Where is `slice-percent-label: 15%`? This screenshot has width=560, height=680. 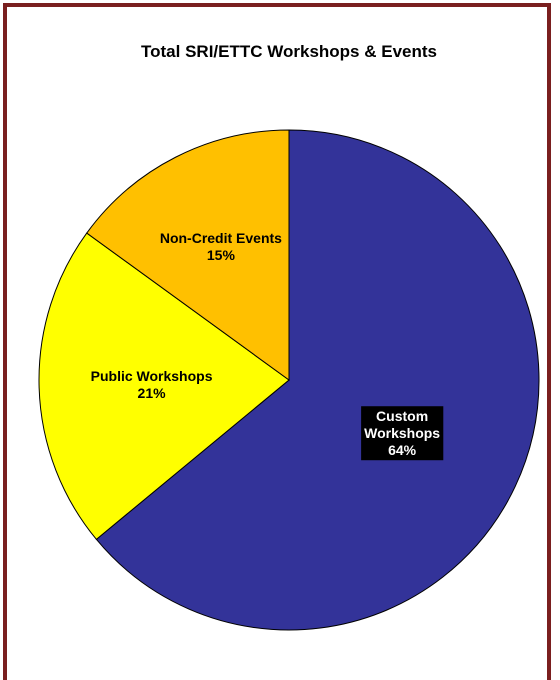
slice-percent-label: 15% is located at coordinates (221, 255).